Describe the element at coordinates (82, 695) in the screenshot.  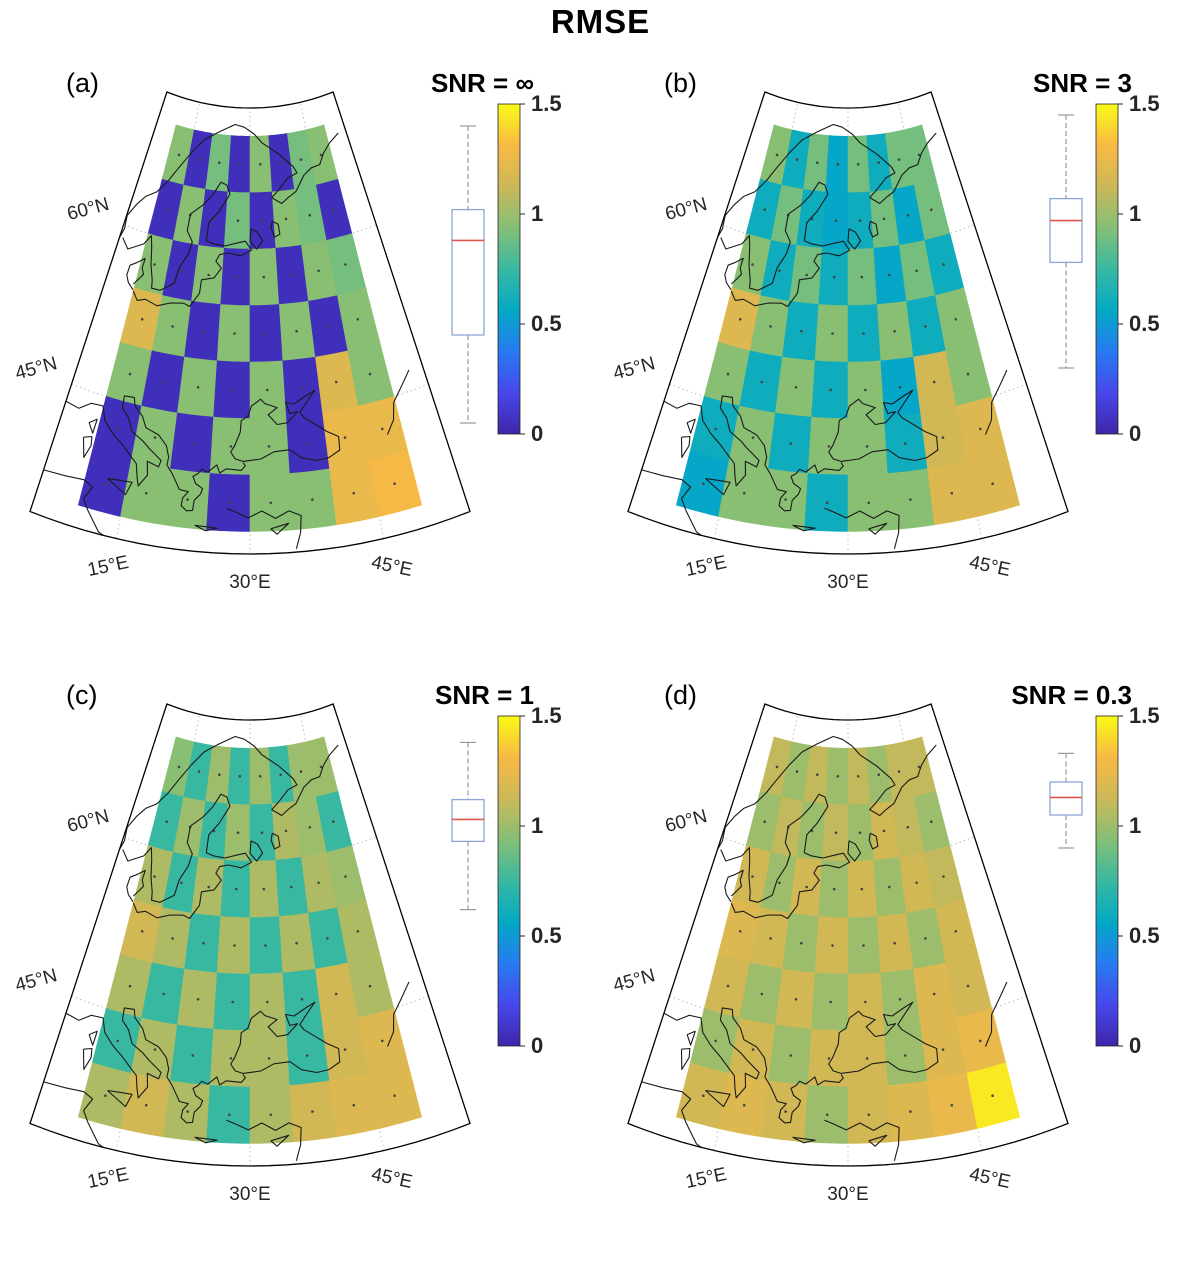
I see `panel-label: (c)` at that location.